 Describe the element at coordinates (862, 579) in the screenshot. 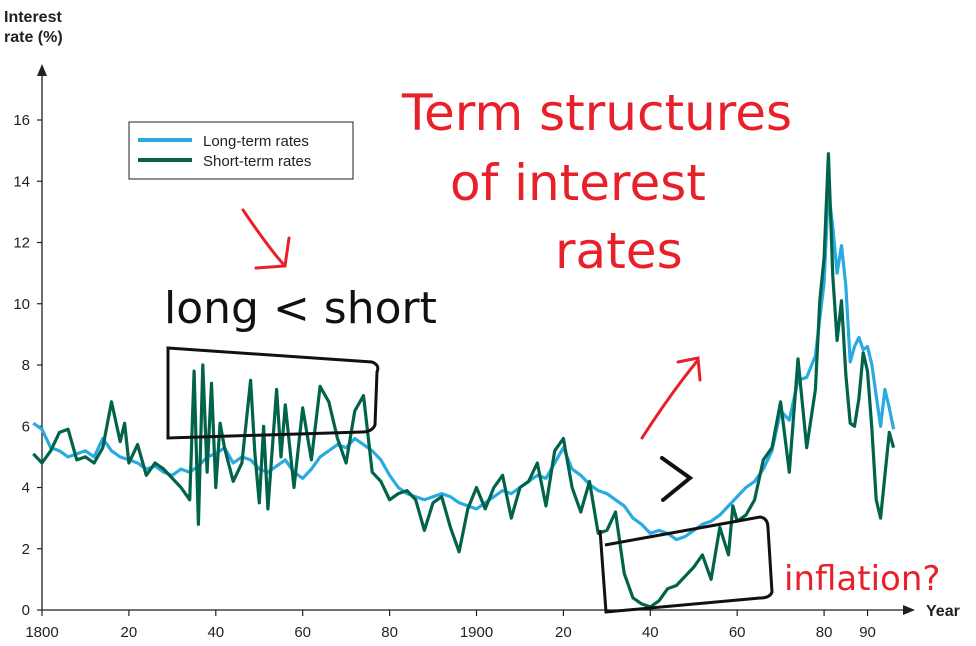

I see `annotation-inflation: inflation?` at that location.